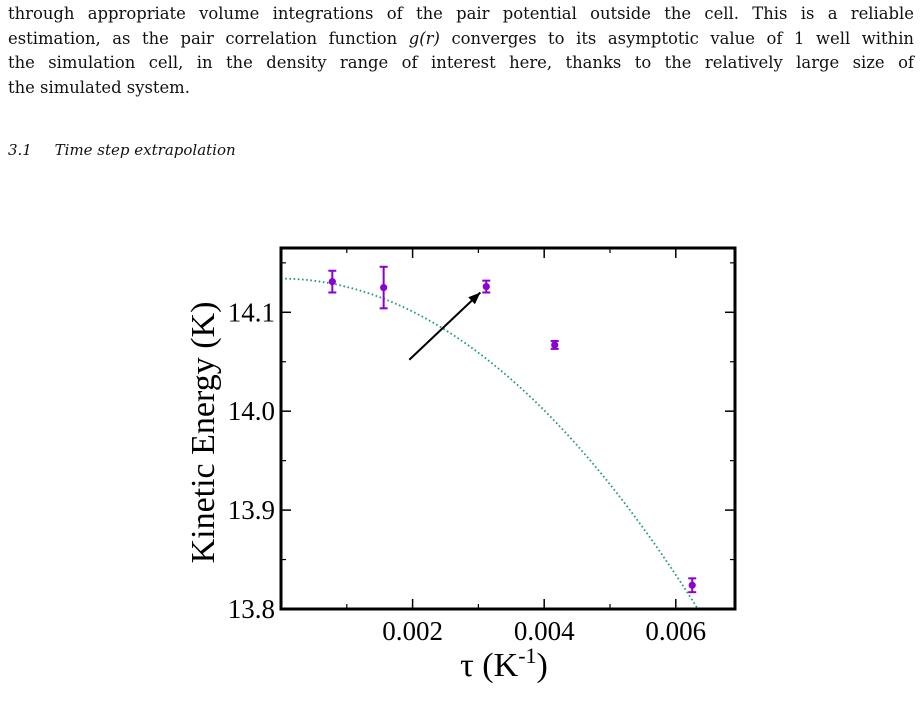 The width and height of the screenshot is (920, 721). What do you see at coordinates (424, 38) in the screenshot?
I see `math-g-of-r: g(r)` at bounding box center [424, 38].